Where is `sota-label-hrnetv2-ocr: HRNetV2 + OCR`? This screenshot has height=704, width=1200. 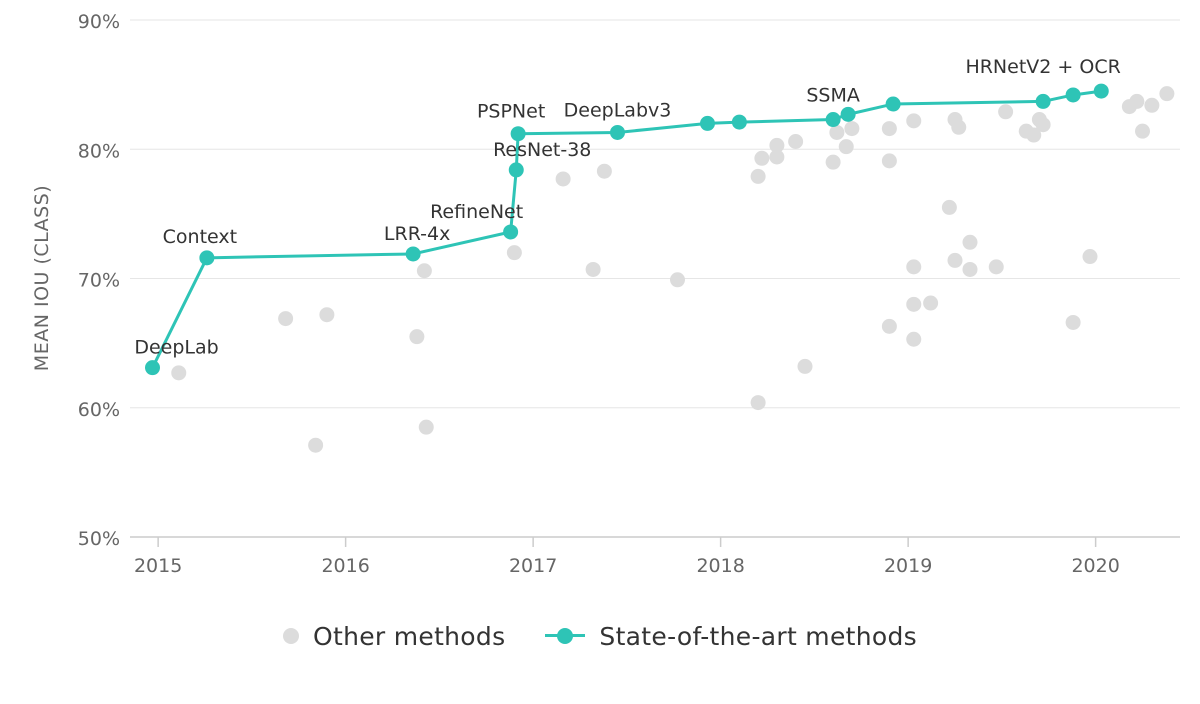 sota-label-hrnetv2-ocr: HRNetV2 + OCR is located at coordinates (1042, 67).